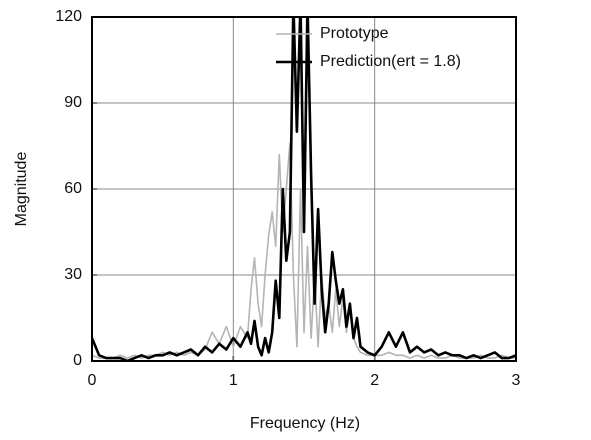  What do you see at coordinates (73, 274) in the screenshot?
I see `y-tick-label: 30` at bounding box center [73, 274].